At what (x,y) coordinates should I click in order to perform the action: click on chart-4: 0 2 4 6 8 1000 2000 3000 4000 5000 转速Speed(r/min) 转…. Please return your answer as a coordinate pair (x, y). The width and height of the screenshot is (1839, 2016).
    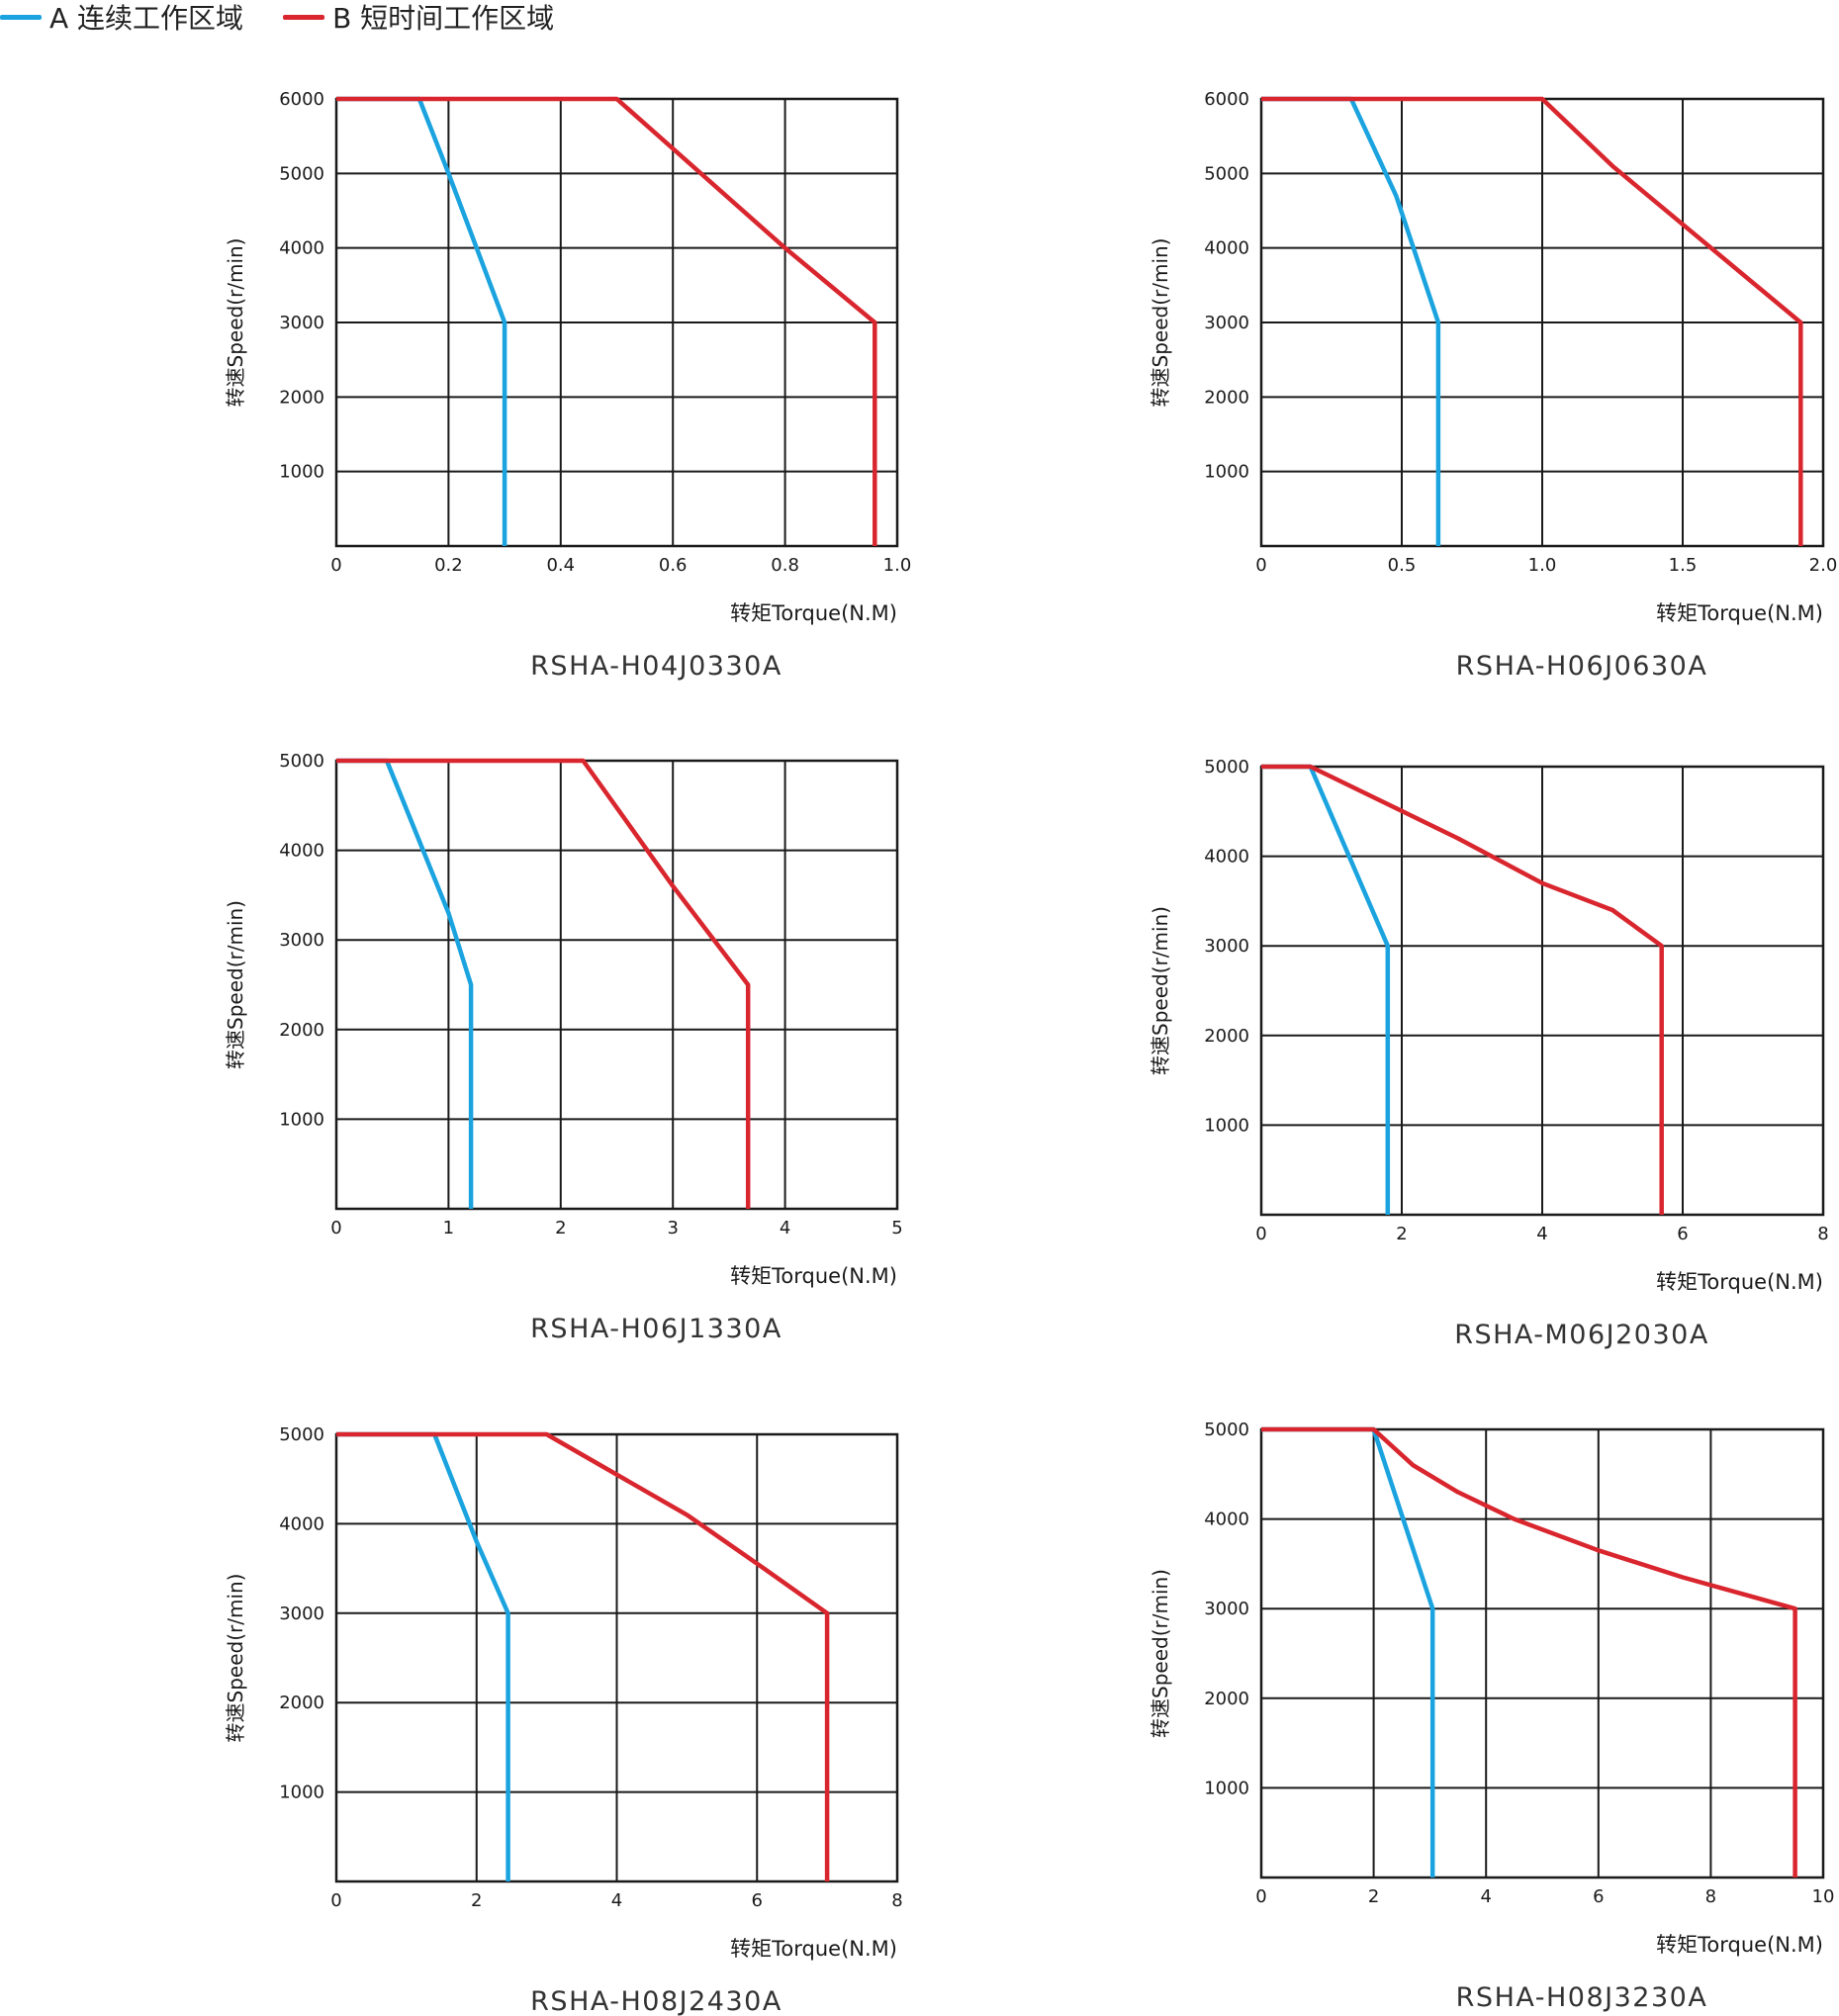
    Looking at the image, I should click on (1489, 1053).